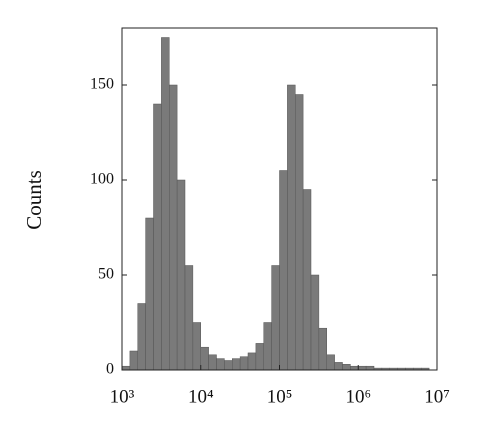  I want to click on y-axis-label: Counts, so click(34, 200).